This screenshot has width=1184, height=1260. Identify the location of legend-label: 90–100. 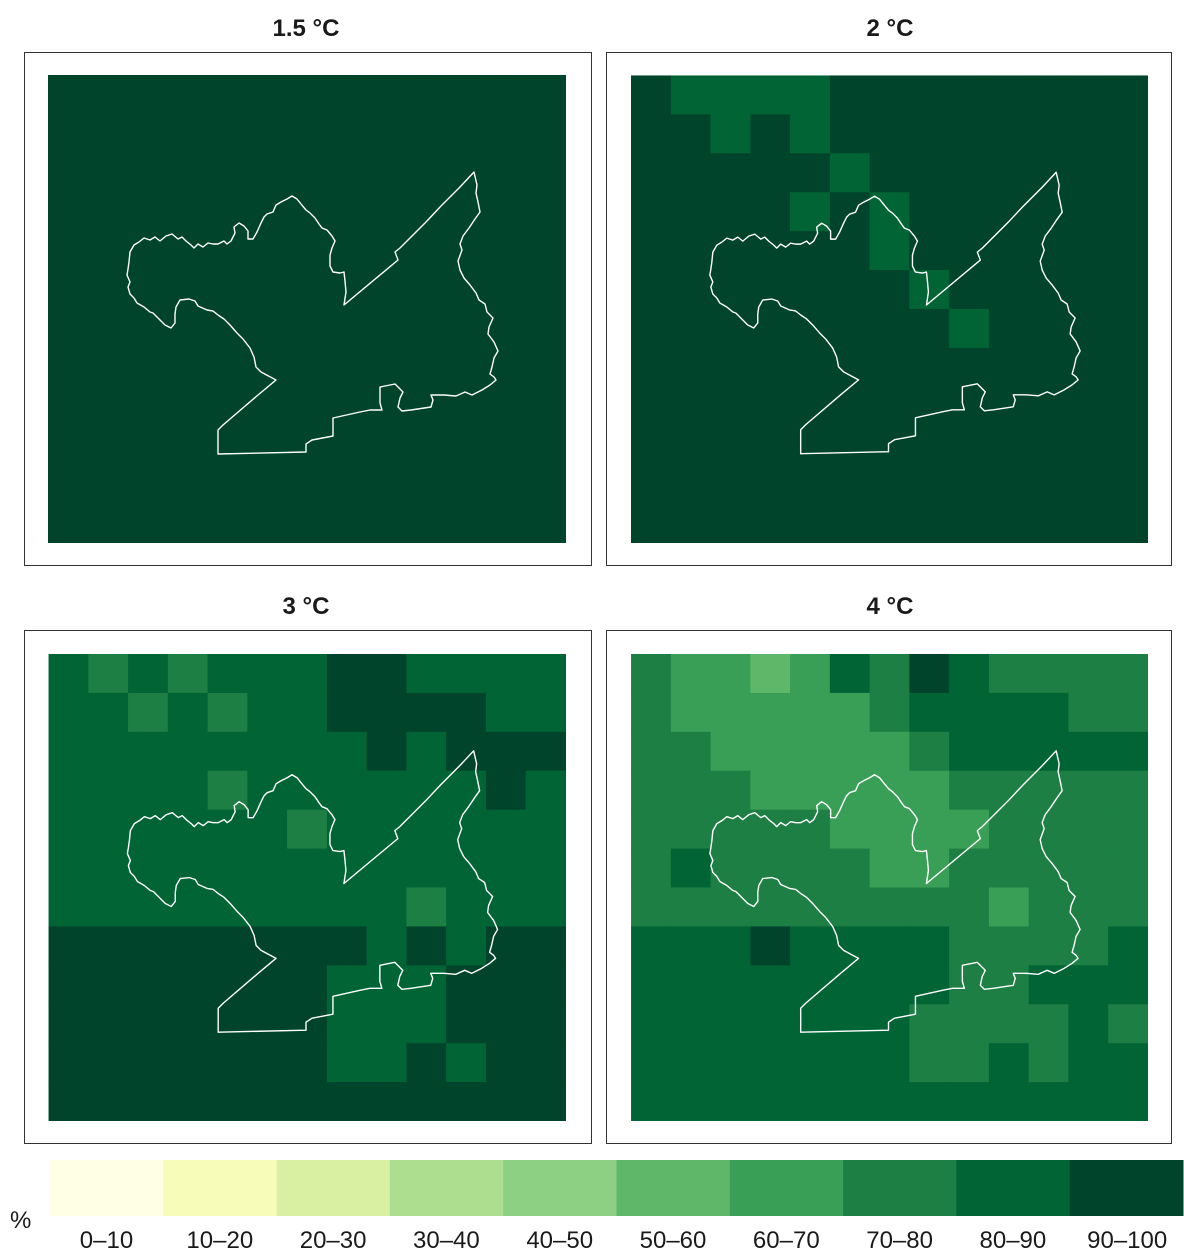
(1127, 1240).